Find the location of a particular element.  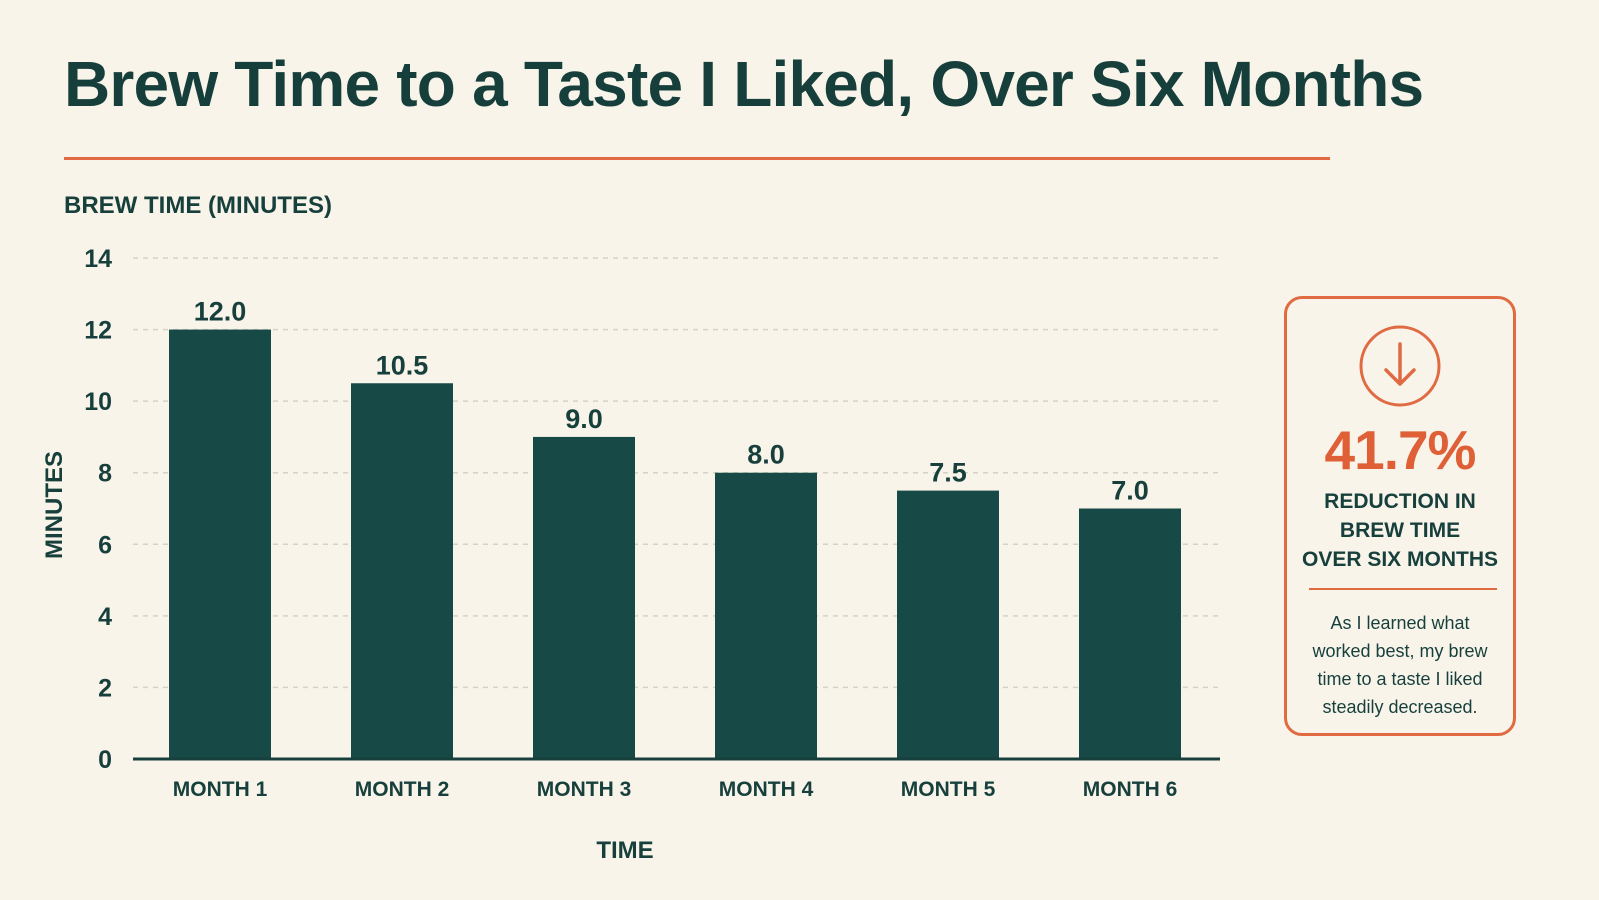

down-arrow-circle-icon is located at coordinates (1400, 366).